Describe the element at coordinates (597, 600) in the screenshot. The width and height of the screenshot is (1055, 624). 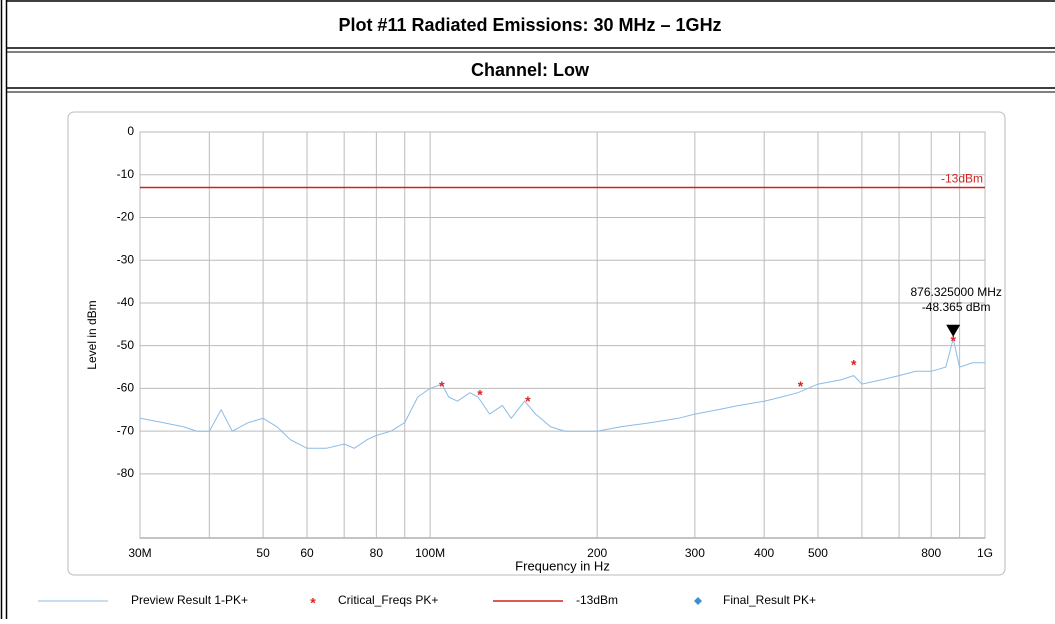
I see `legend-label: -13dBm` at that location.